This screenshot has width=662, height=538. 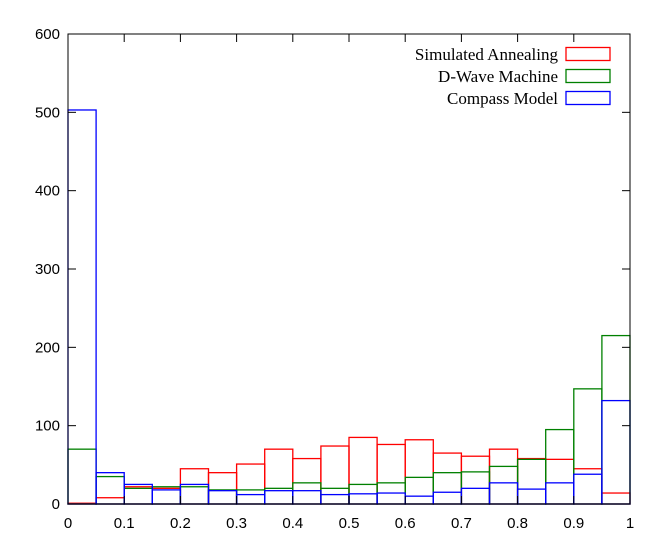 What do you see at coordinates (236, 523) in the screenshot?
I see `x-tick-label: 0.3` at bounding box center [236, 523].